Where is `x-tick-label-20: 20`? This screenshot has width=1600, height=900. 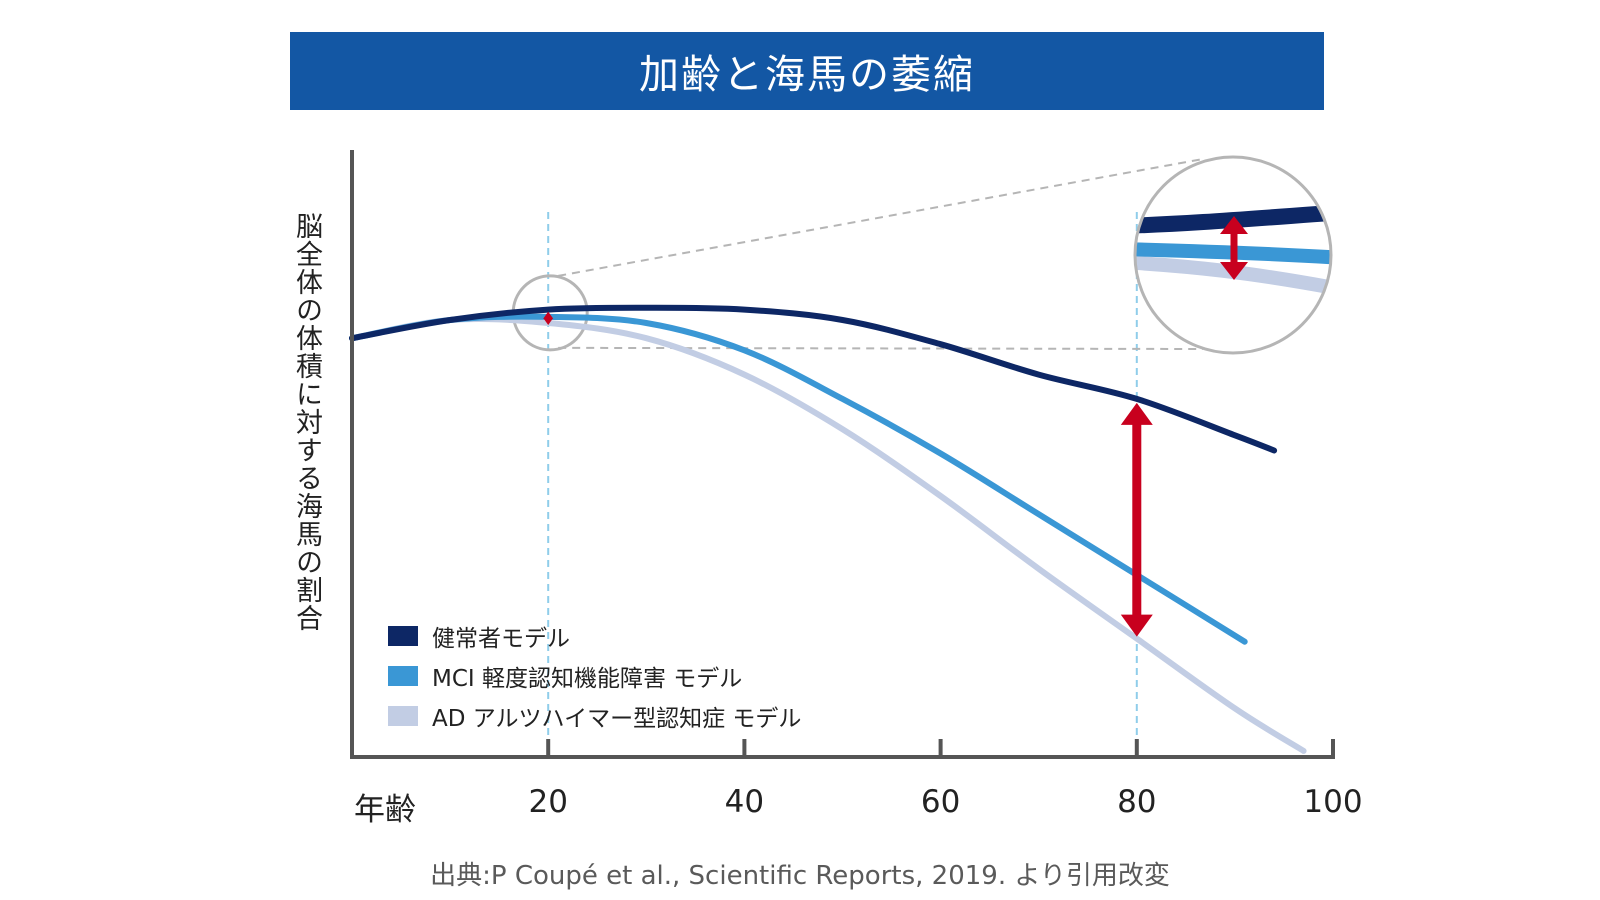 x-tick-label-20: 20 is located at coordinates (547, 802).